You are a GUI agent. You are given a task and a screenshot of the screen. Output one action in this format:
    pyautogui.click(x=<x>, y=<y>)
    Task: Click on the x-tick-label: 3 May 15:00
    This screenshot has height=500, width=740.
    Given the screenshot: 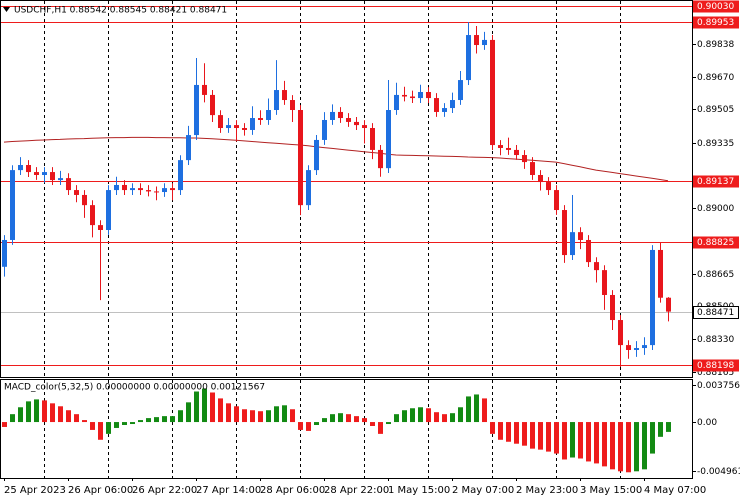 What is the action you would take?
    pyautogui.click(x=611, y=490)
    